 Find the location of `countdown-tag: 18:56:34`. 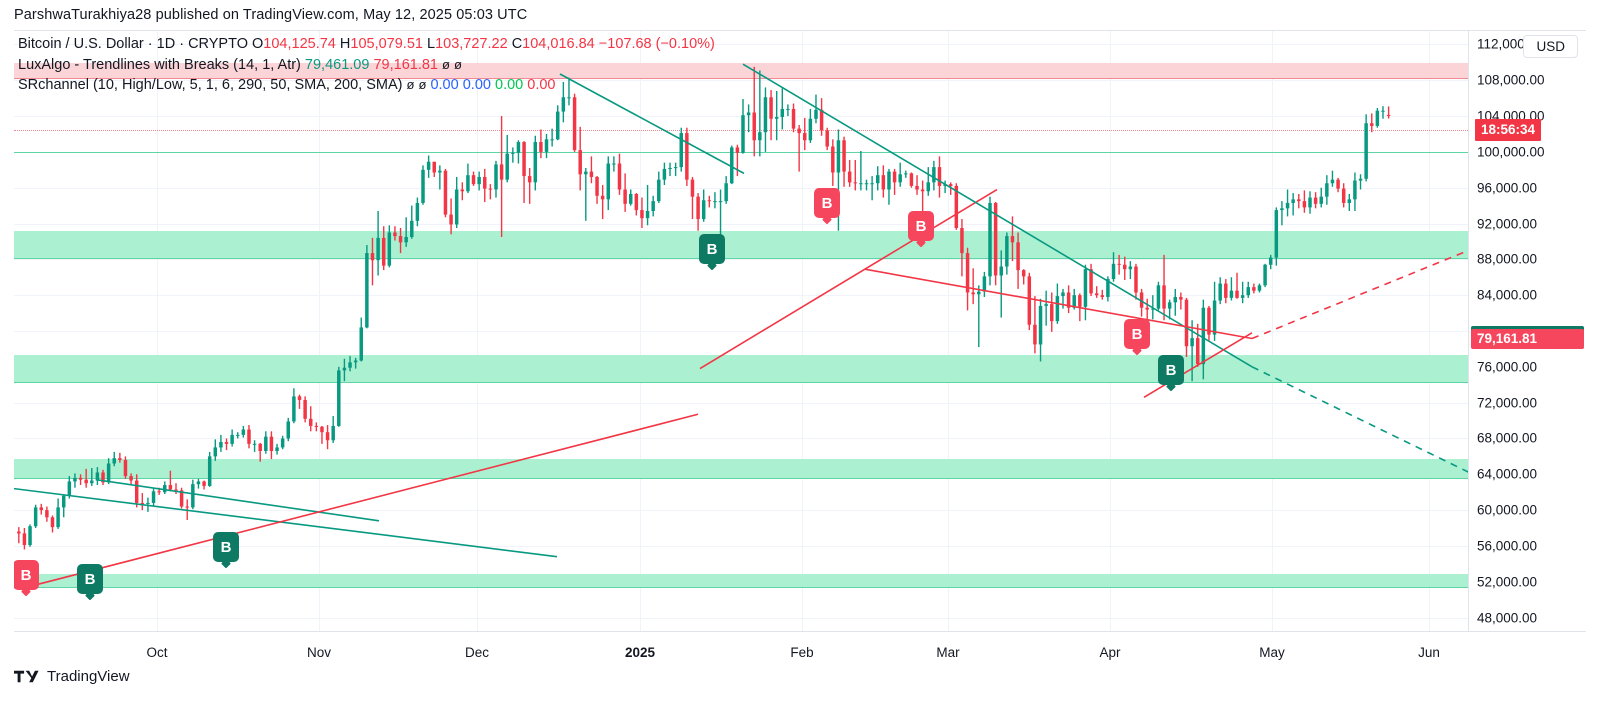

countdown-tag: 18:56:34 is located at coordinates (1508, 129).